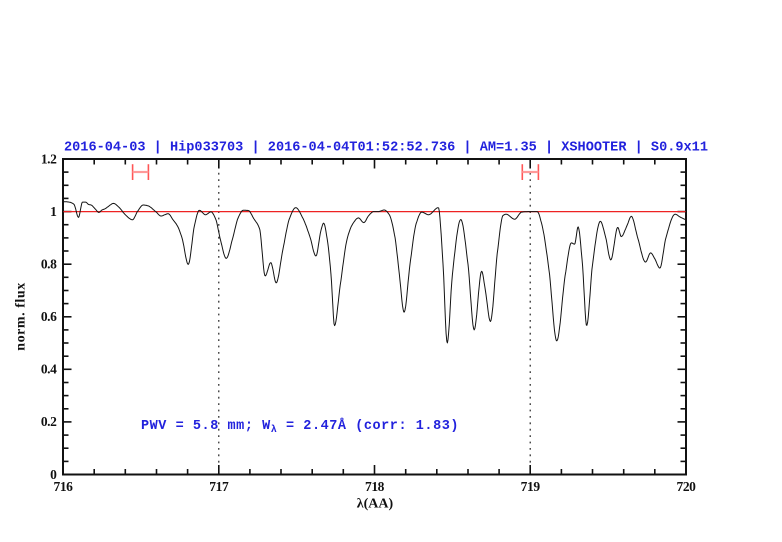 Image resolution: width=782 pixels, height=542 pixels. Describe the element at coordinates (375, 486) in the screenshot. I see `svg-text: 718` at that location.